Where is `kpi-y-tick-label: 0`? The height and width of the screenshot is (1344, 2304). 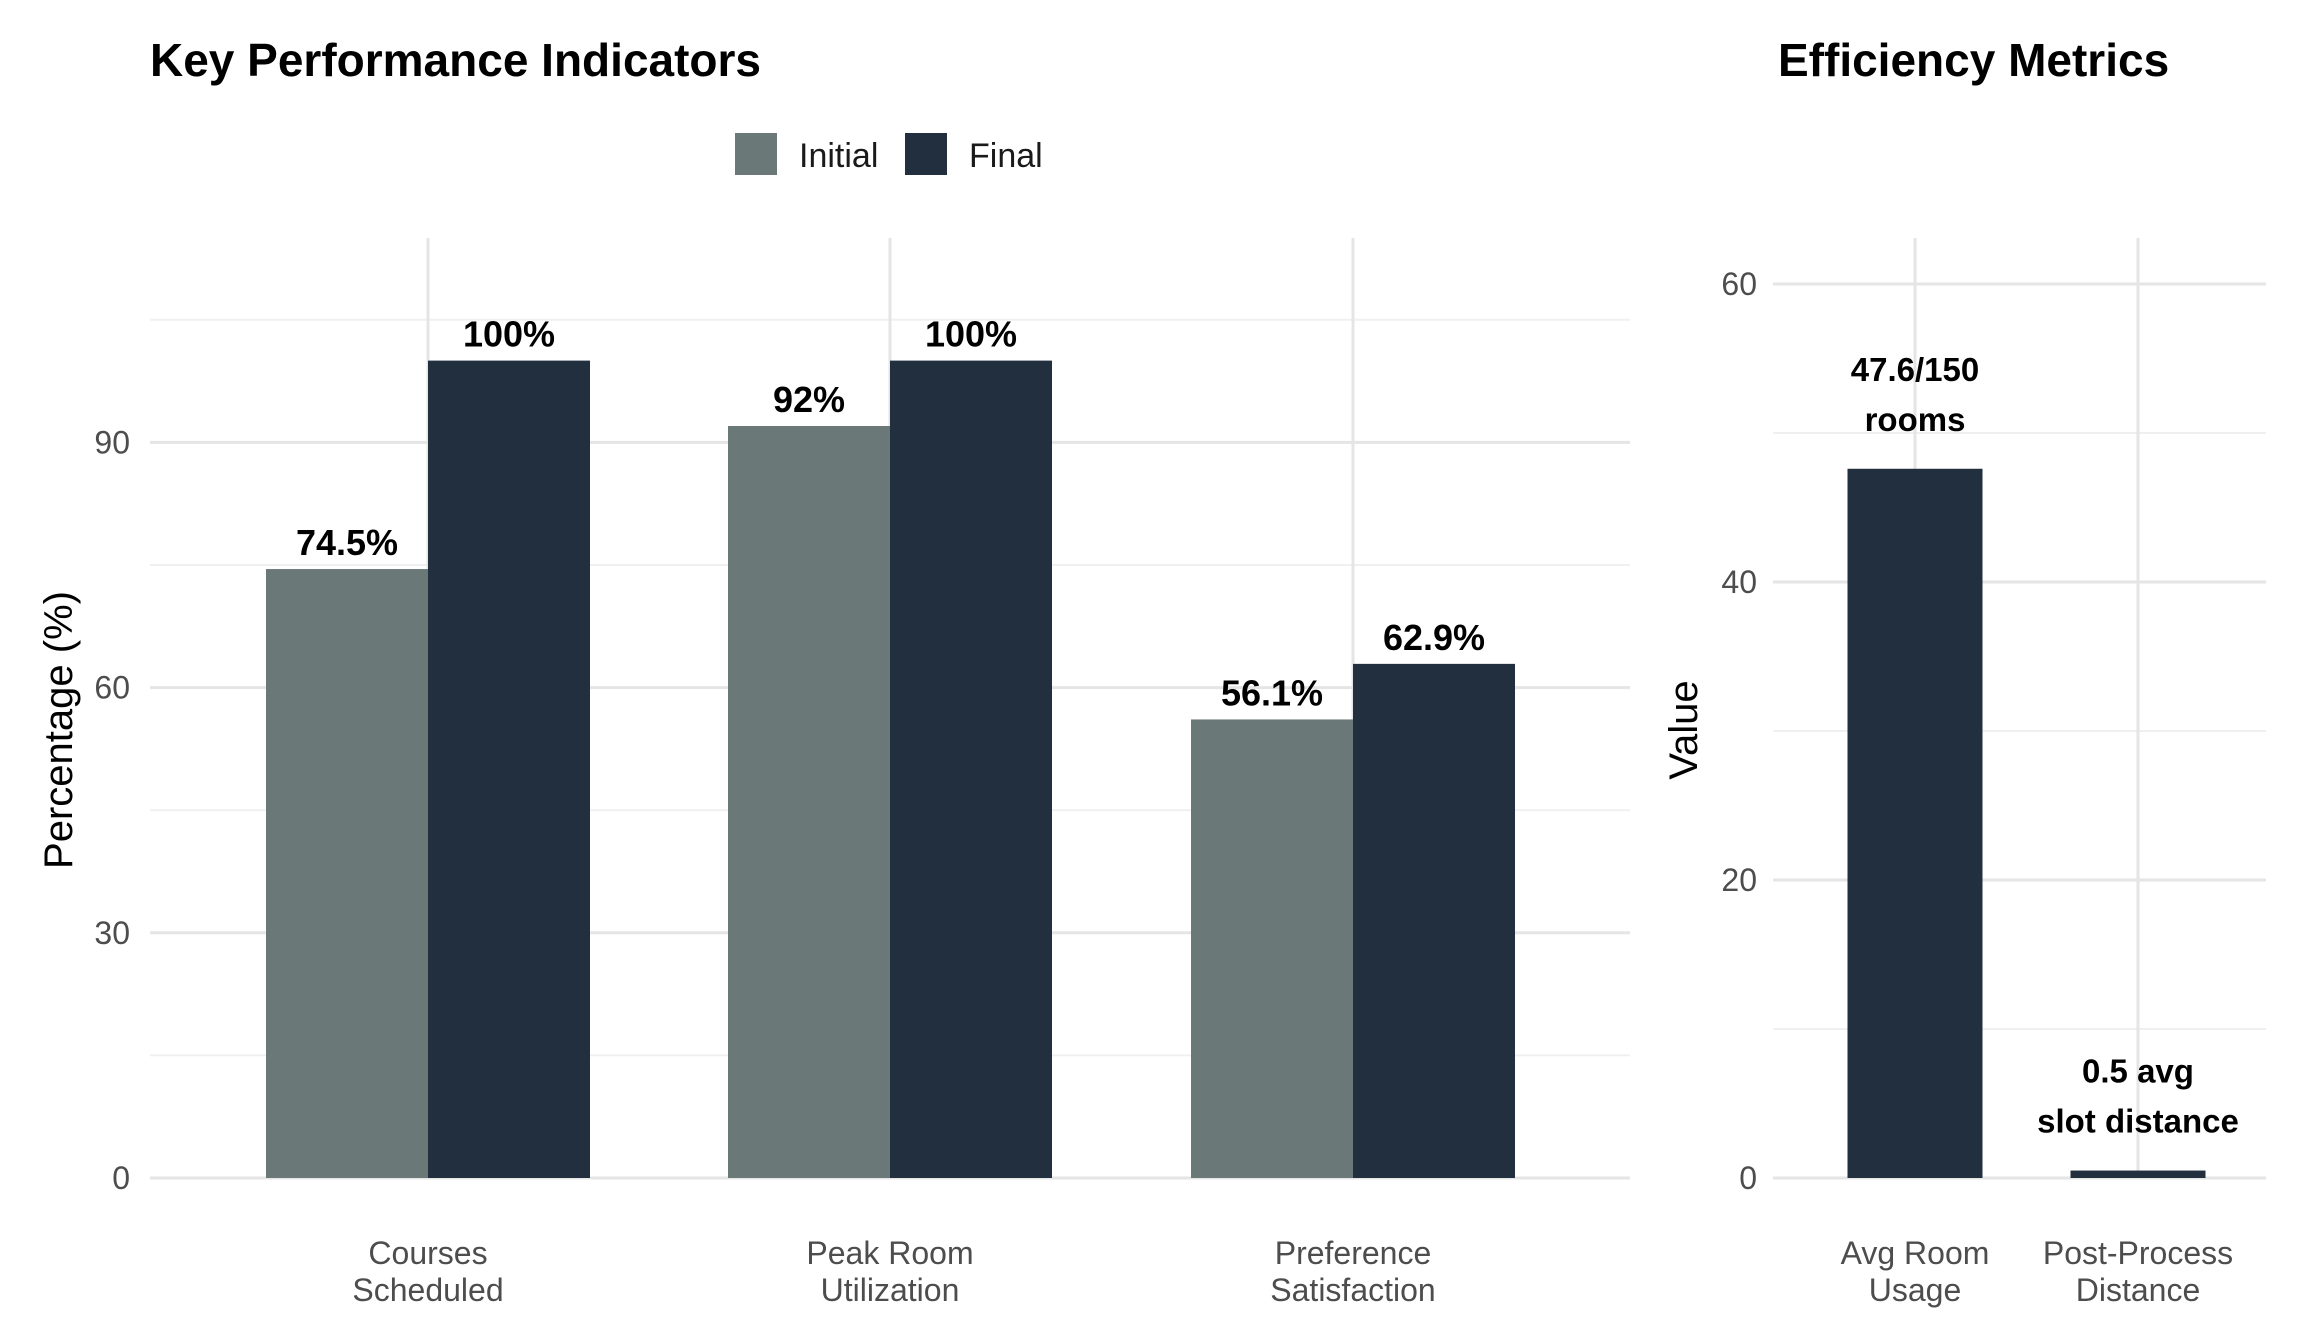
kpi-y-tick-label: 0 is located at coordinates (121, 1178).